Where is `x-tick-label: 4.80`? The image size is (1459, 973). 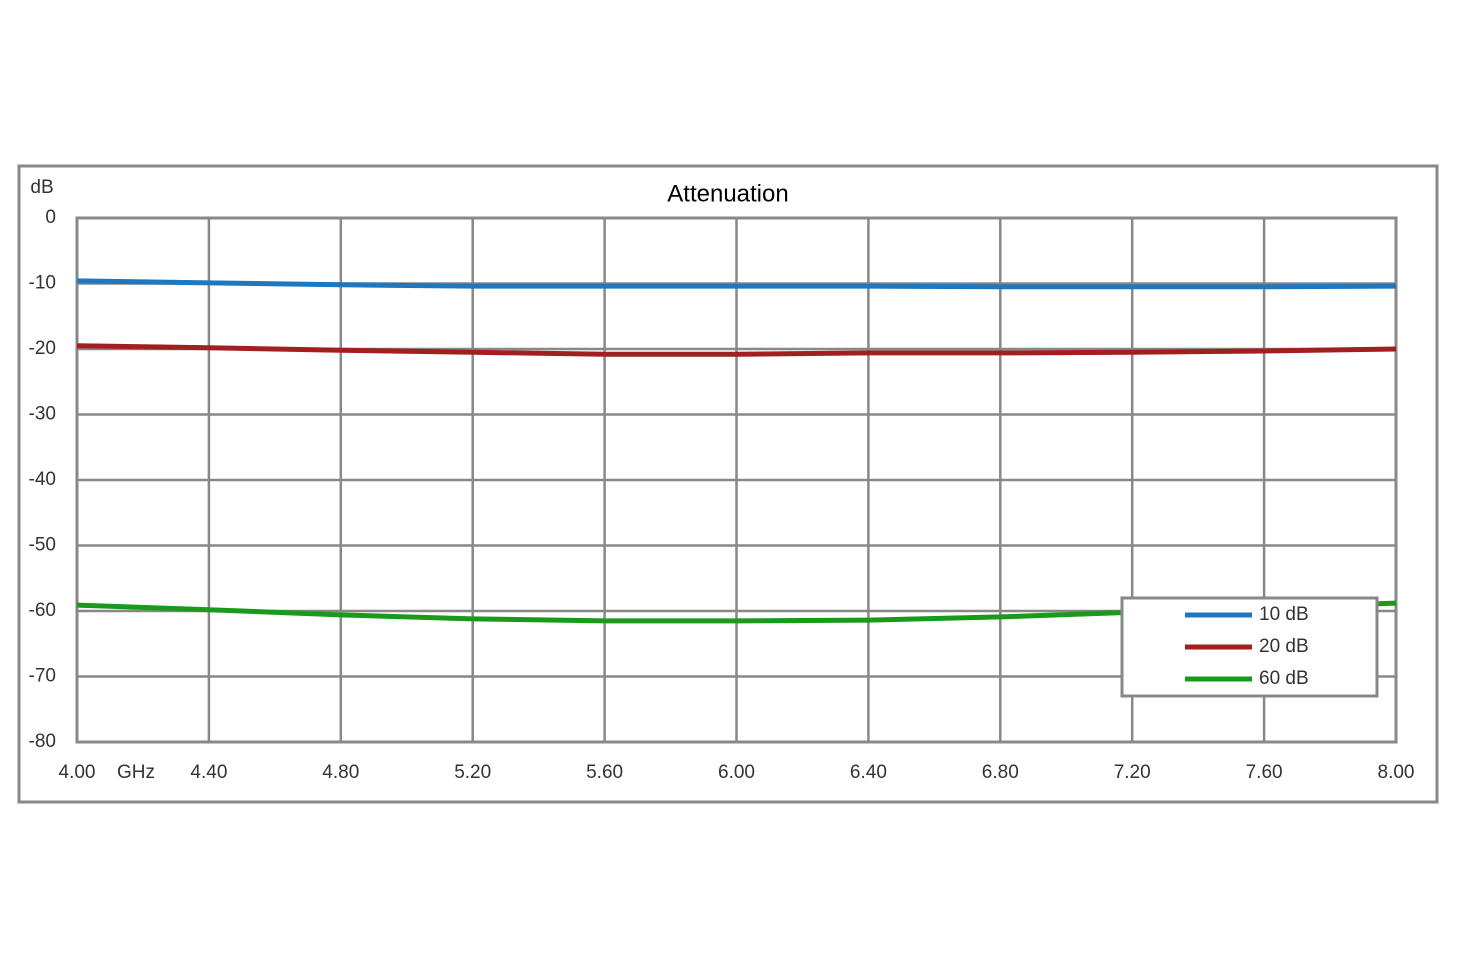 x-tick-label: 4.80 is located at coordinates (340, 772).